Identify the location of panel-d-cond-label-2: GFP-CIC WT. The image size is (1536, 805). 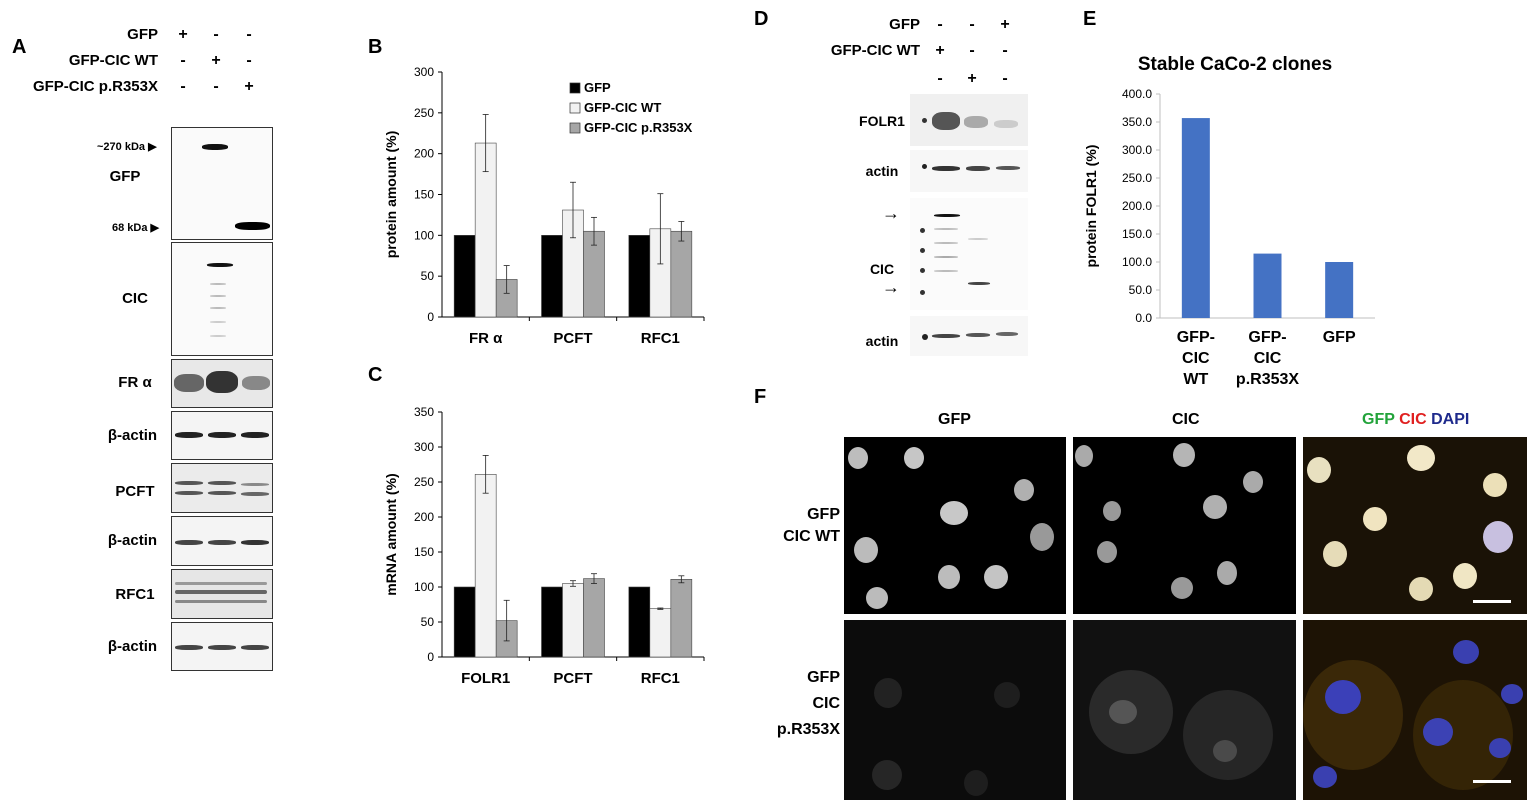
(875, 50).